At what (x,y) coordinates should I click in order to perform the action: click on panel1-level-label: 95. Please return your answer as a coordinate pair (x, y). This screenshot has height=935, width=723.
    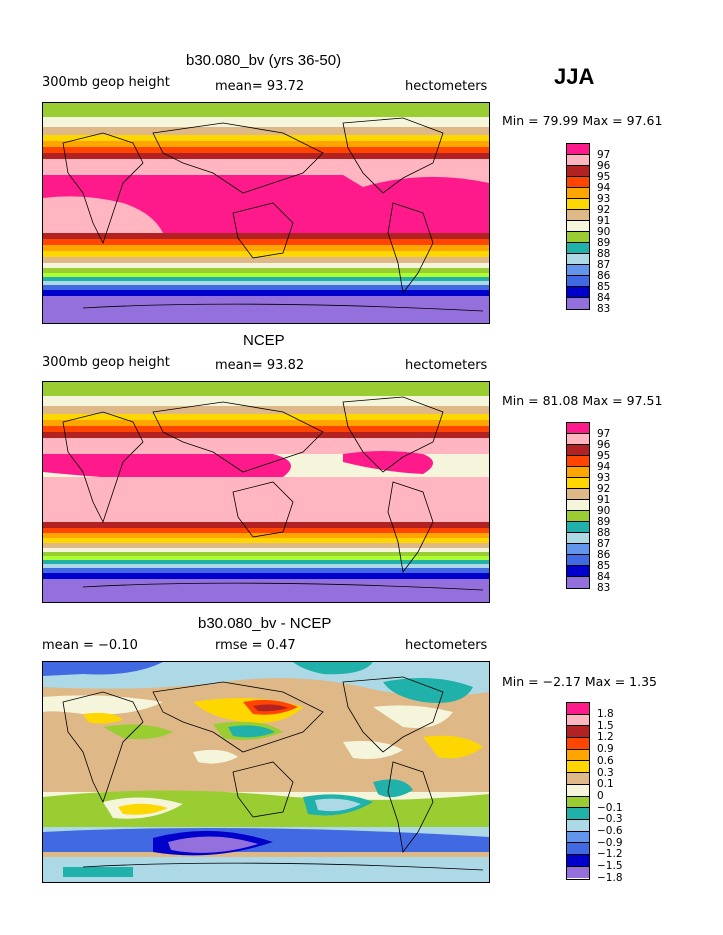
    Looking at the image, I should click on (604, 177).